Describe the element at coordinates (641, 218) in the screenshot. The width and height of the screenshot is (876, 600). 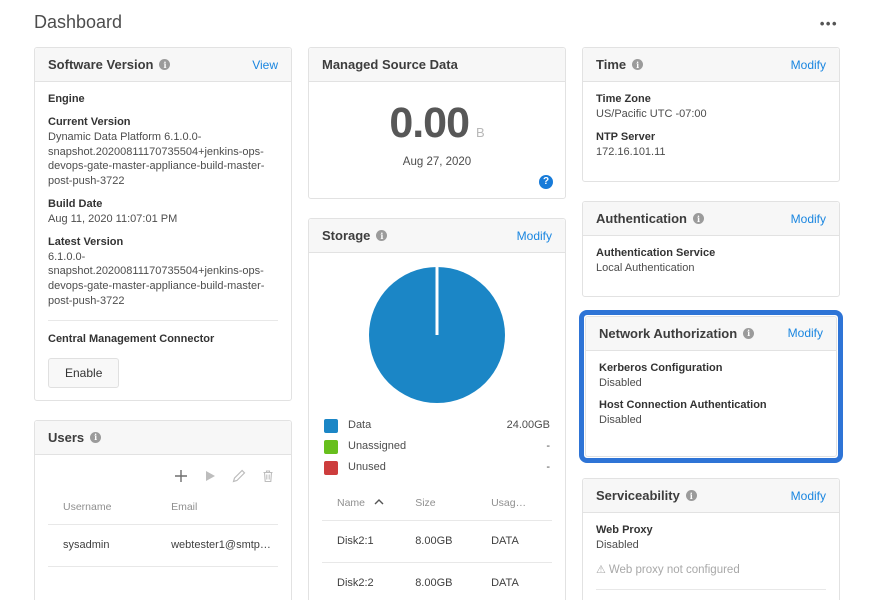
I see `card-title: Authentication` at that location.